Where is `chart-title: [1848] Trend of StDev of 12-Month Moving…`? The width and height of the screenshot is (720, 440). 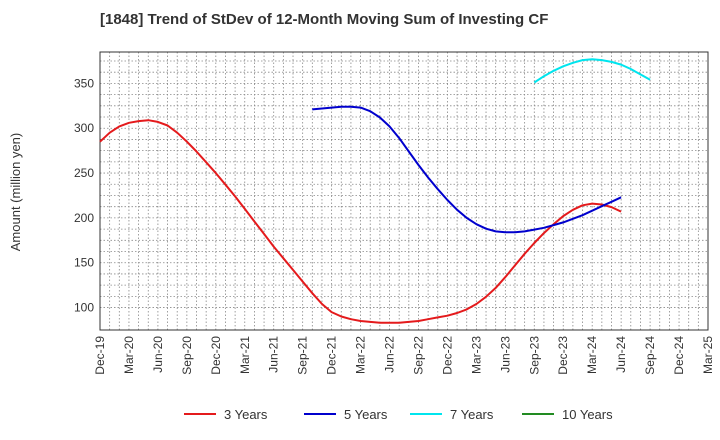 chart-title: [1848] Trend of StDev of 12-Month Moving… is located at coordinates (324, 19).